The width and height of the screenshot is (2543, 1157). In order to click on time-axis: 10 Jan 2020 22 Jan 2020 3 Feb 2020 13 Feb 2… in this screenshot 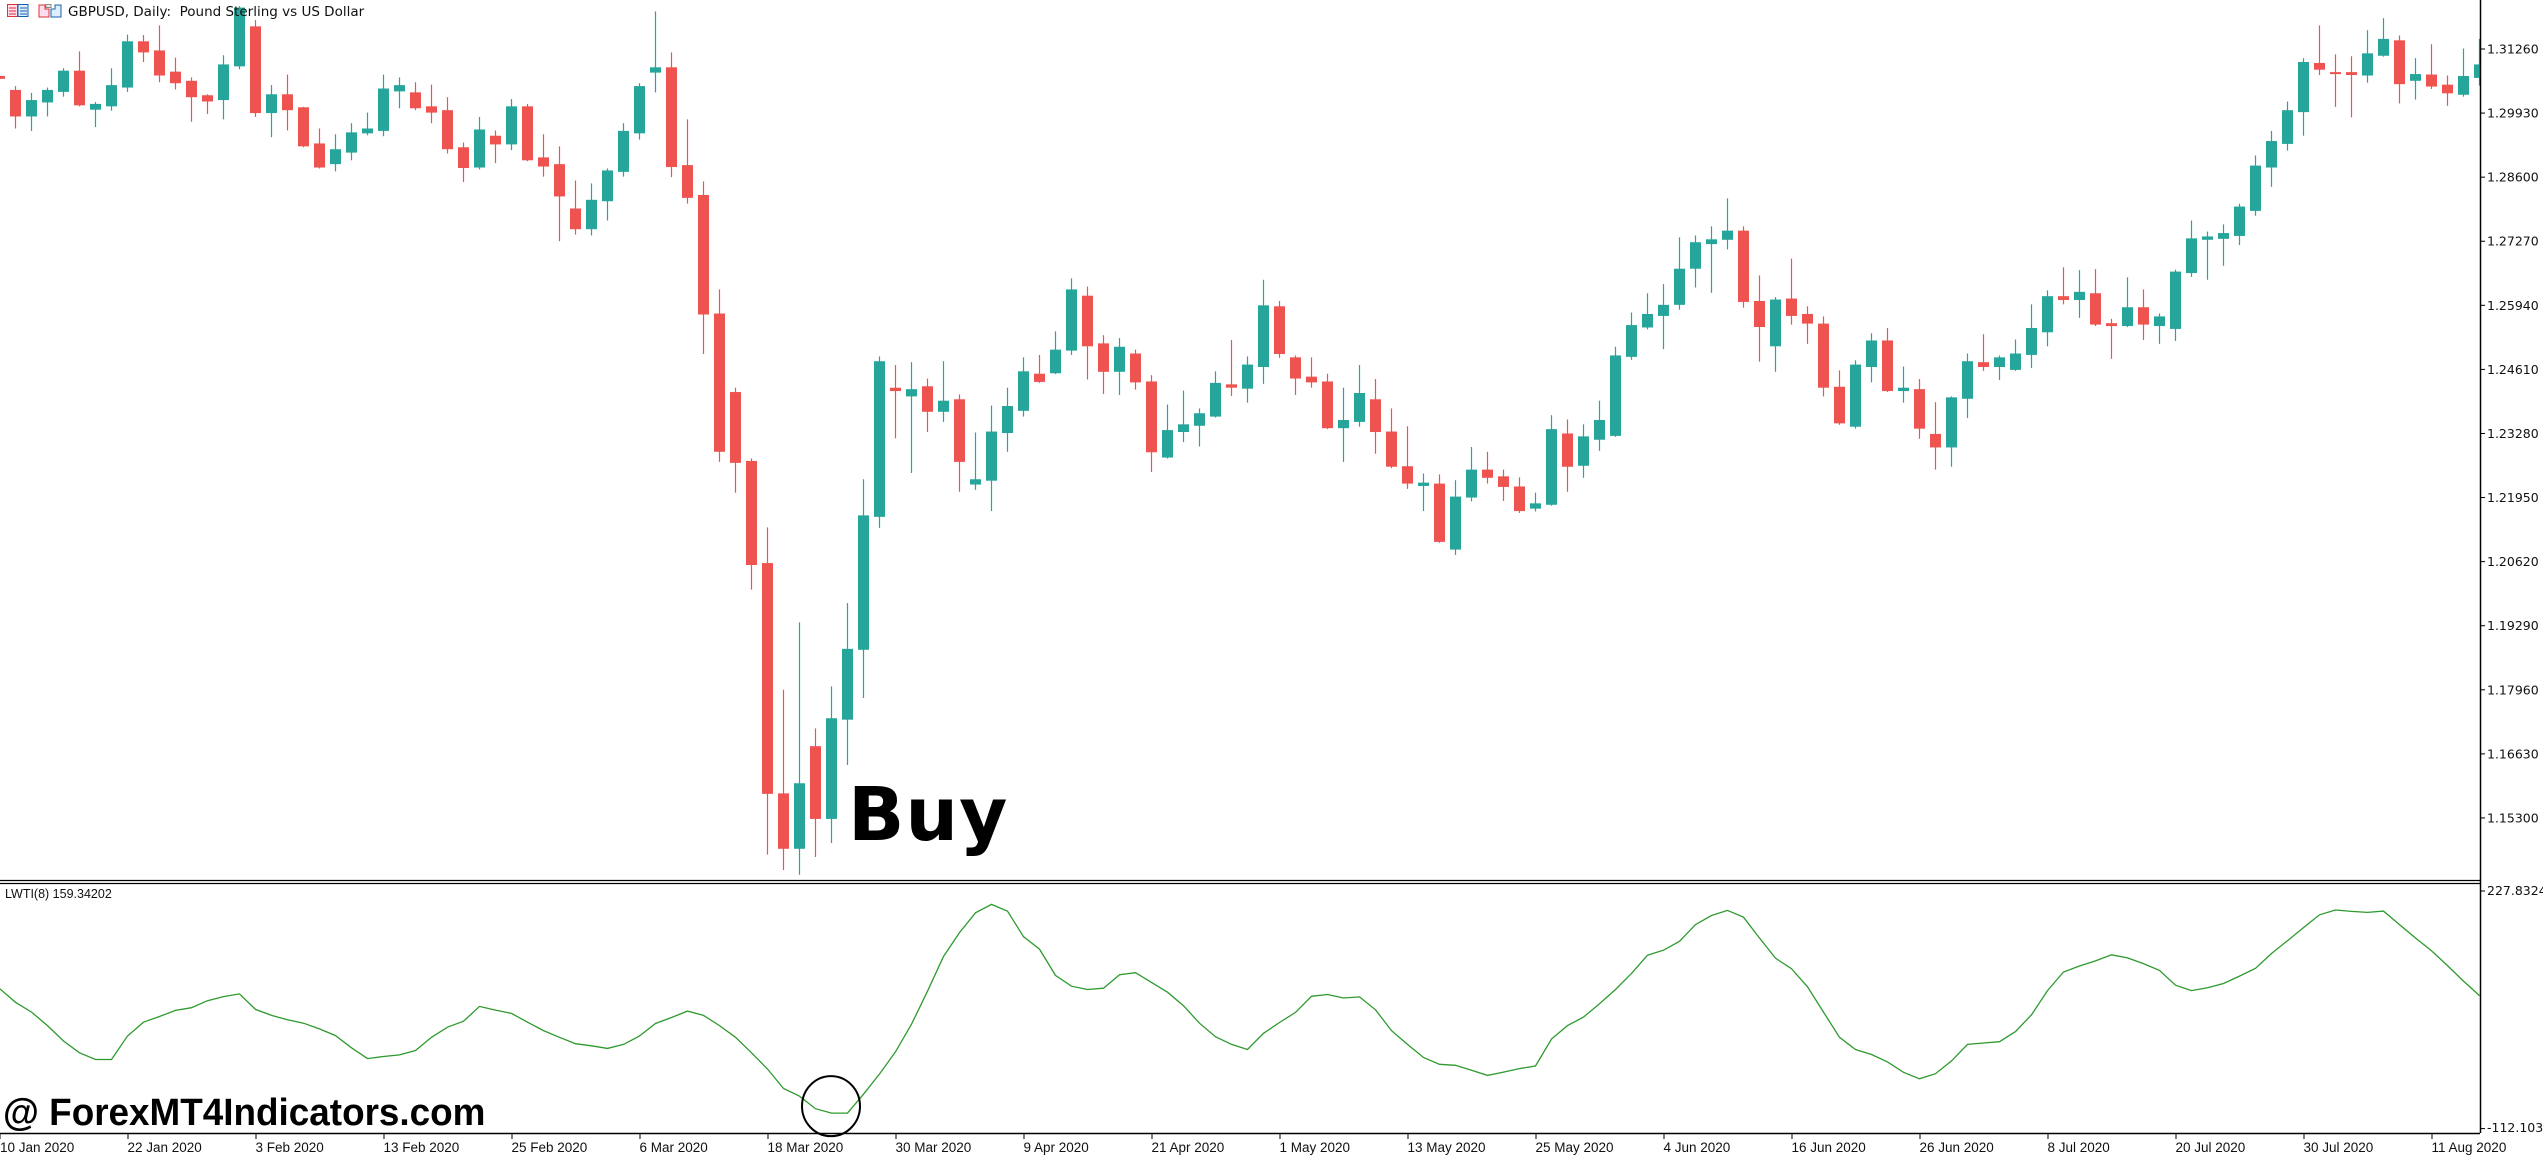, I will do `click(1253, 1144)`.